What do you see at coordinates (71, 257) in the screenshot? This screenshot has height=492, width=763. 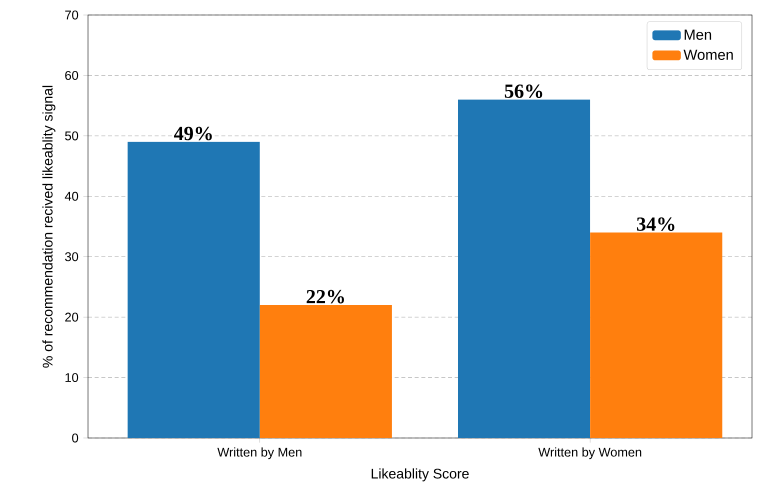 I see `y-tick-label: 30` at bounding box center [71, 257].